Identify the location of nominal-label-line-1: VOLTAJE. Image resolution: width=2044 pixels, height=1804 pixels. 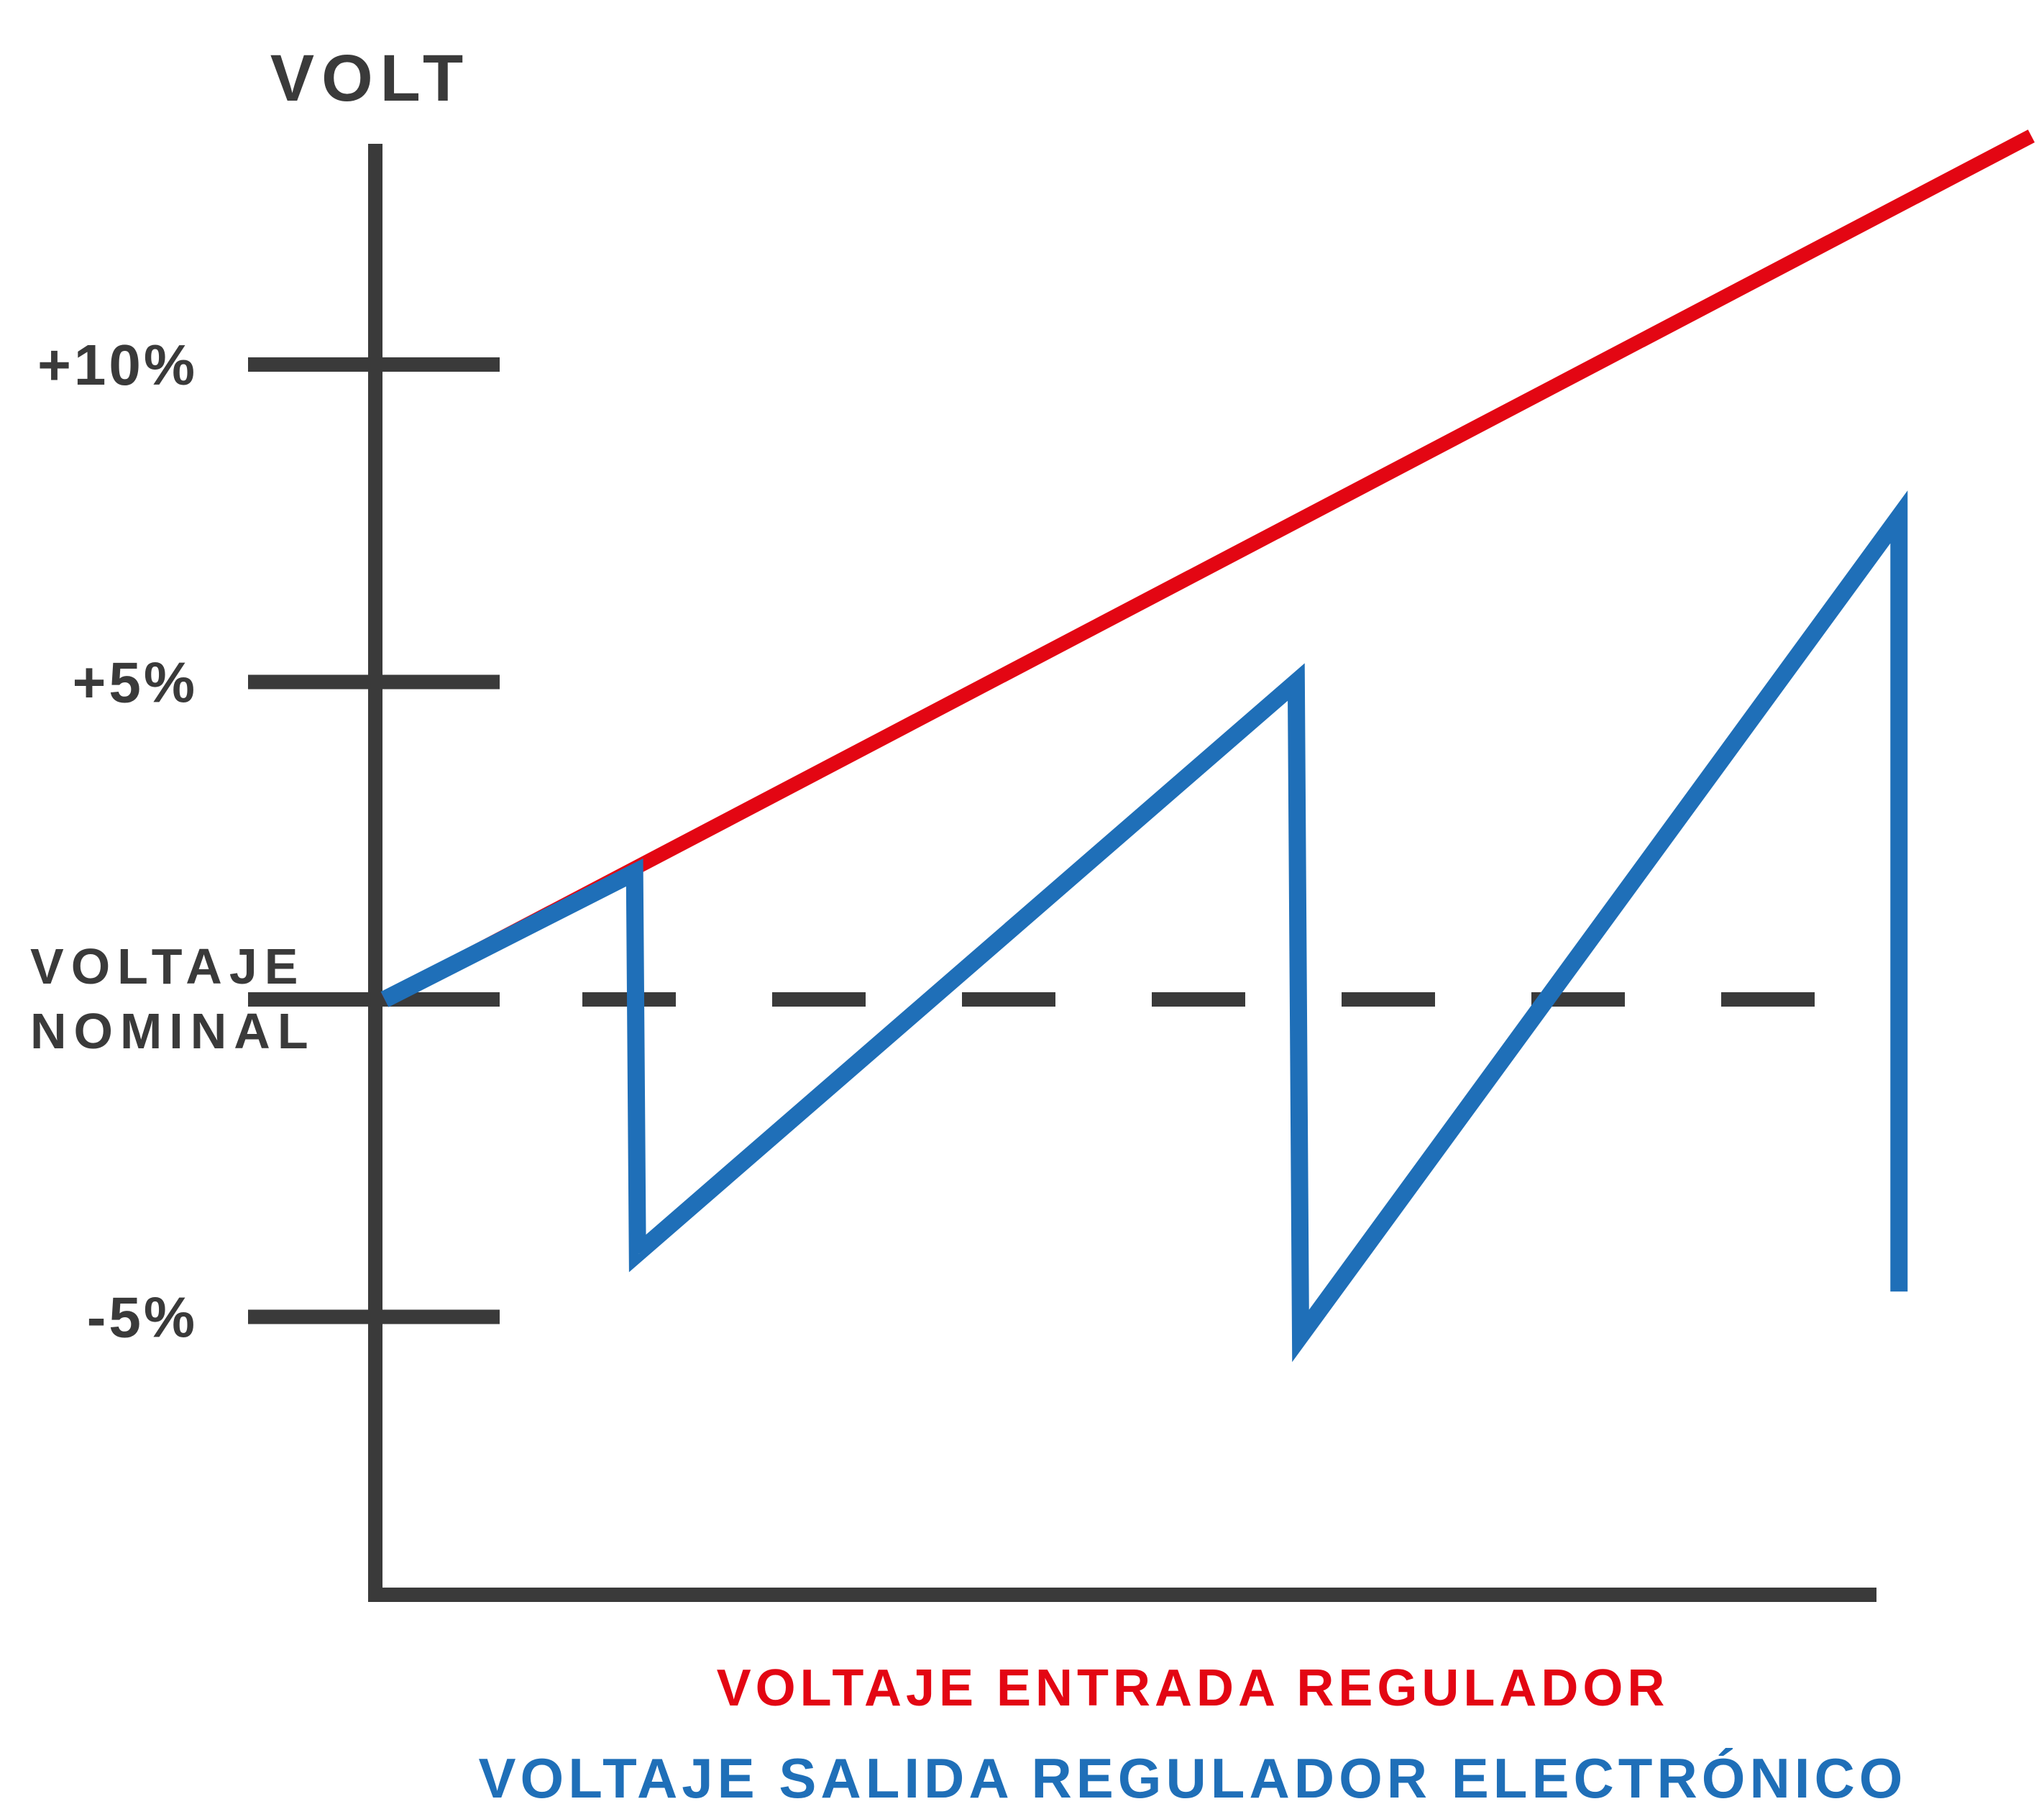
(167, 966).